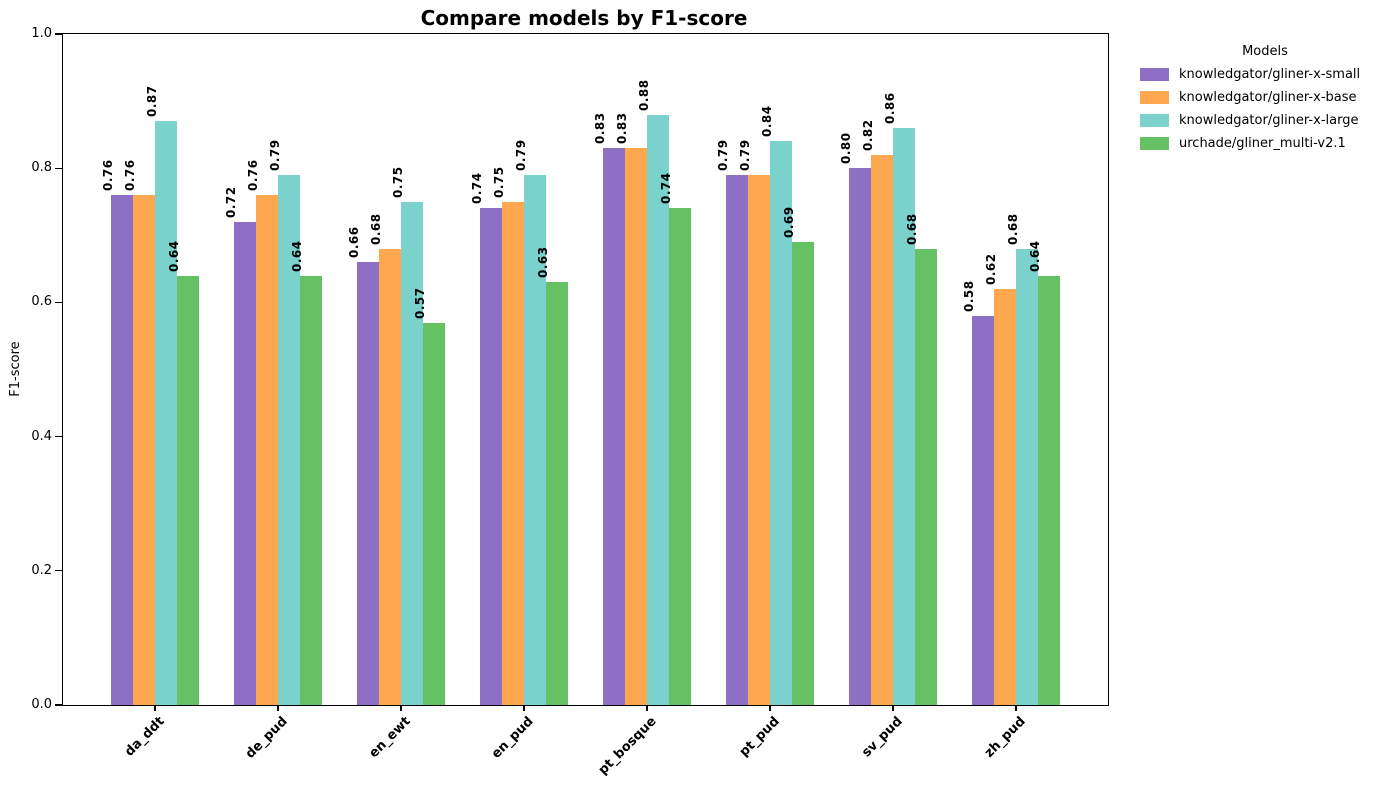 This screenshot has height=790, width=1389. Describe the element at coordinates (584, 18) in the screenshot. I see `chart-title: Compare models by F1-score` at that location.